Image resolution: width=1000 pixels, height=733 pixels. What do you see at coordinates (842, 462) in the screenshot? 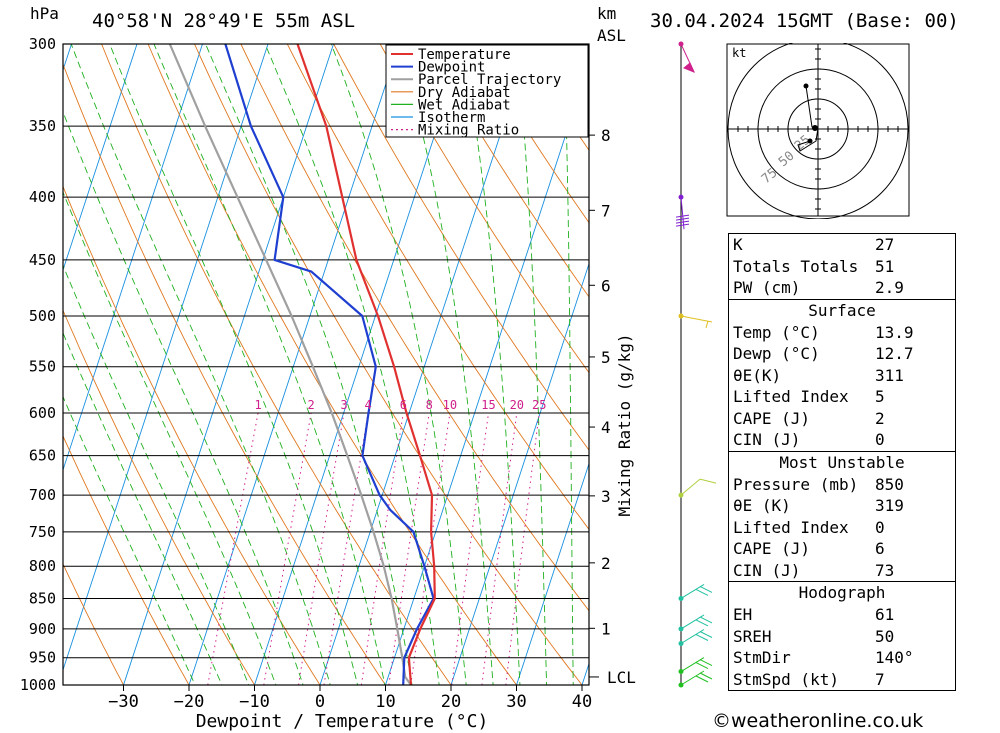
I see `most-unstable-section-title: Most Unstable` at bounding box center [842, 462].